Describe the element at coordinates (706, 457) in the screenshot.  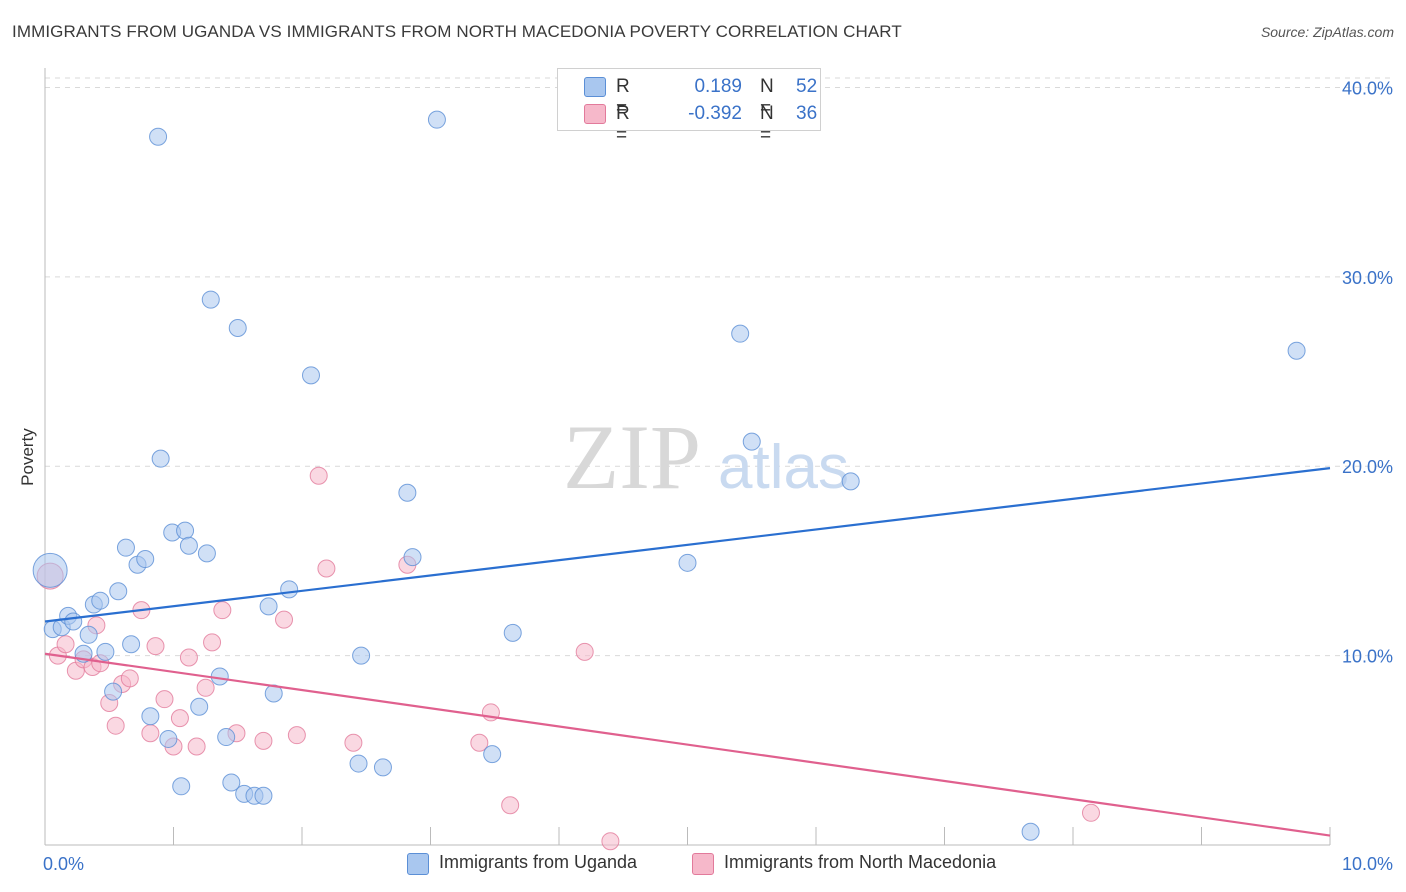
I see `watermark: ZIP atlas` at that location.